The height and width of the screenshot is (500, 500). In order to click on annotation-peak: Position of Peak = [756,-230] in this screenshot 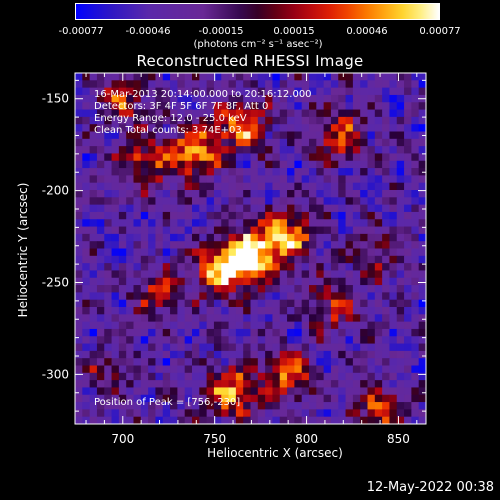, I will do `click(167, 402)`.